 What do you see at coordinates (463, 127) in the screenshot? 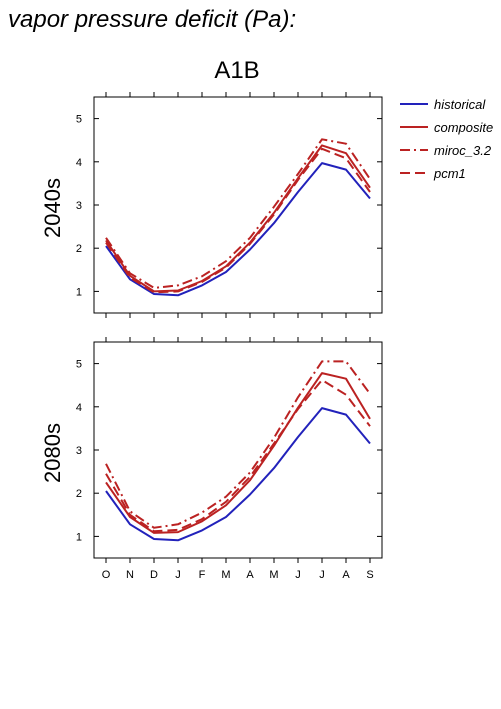
I see `legend-entry: composite` at bounding box center [463, 127].